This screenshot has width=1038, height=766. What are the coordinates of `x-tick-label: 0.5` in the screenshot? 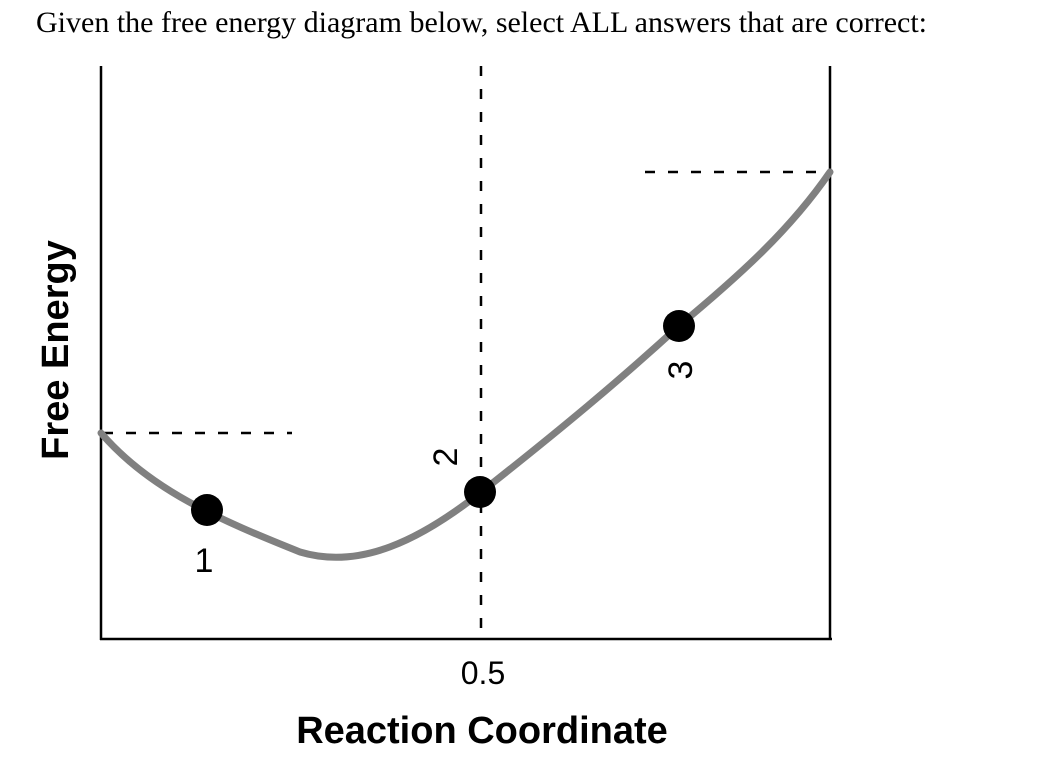 It's located at (483, 673).